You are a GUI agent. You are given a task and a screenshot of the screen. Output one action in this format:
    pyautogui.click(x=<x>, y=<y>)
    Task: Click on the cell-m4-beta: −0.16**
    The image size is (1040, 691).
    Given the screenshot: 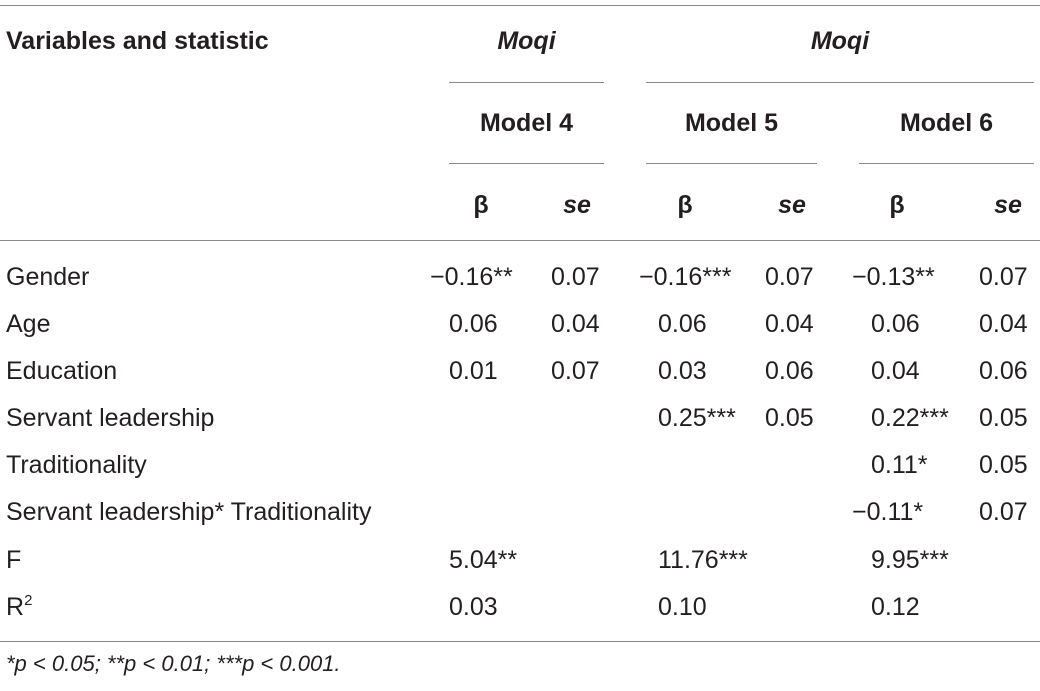 What is the action you would take?
    pyautogui.click(x=471, y=277)
    